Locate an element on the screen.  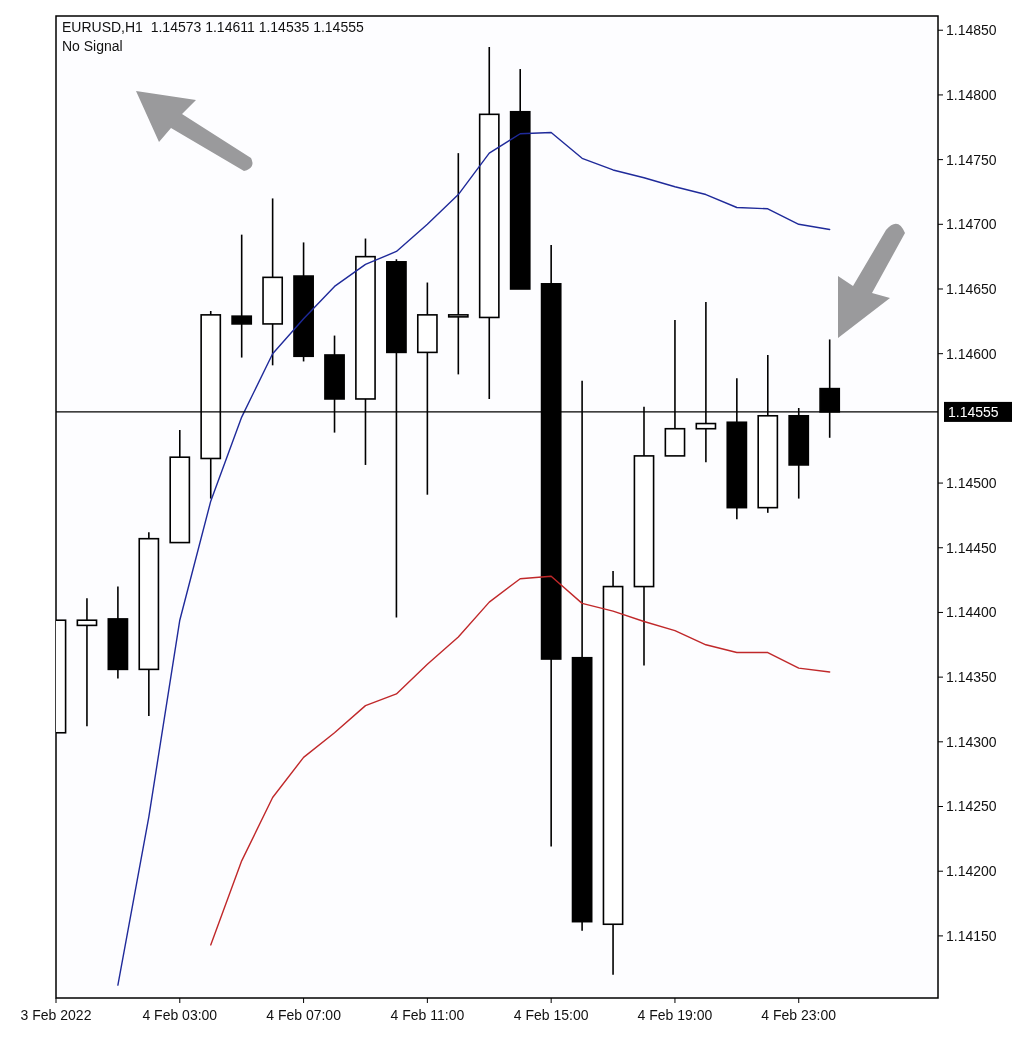
x-tick-label: 4 Feb 11:00 is located at coordinates (427, 1015).